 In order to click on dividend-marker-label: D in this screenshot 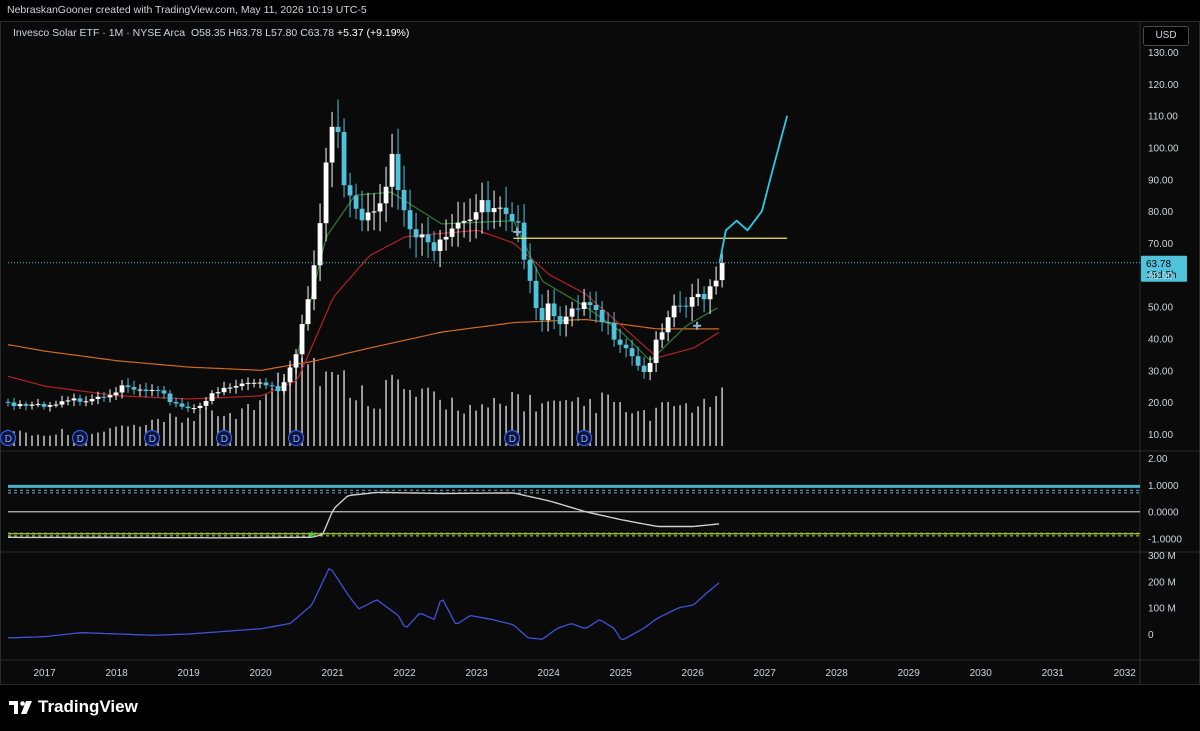, I will do `click(80, 439)`.